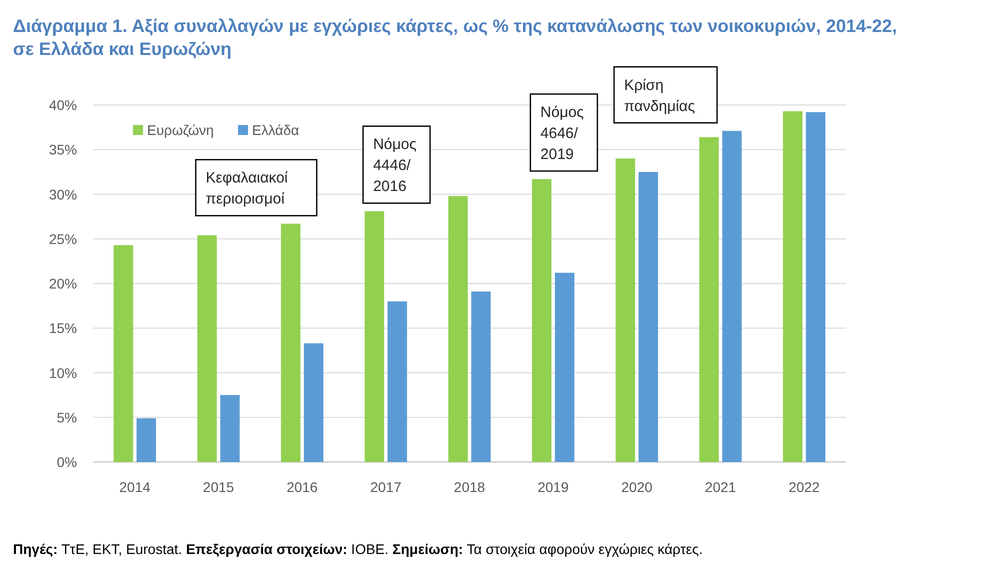  What do you see at coordinates (62, 328) in the screenshot?
I see `y-tick-label: 15%` at bounding box center [62, 328].